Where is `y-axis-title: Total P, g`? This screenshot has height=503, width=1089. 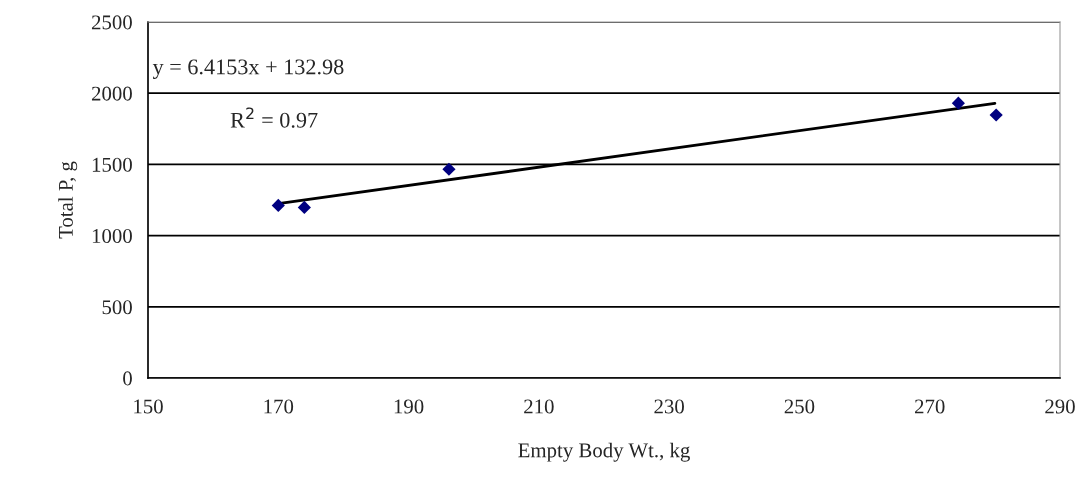
y-axis-title: Total P, g is located at coordinates (68, 200).